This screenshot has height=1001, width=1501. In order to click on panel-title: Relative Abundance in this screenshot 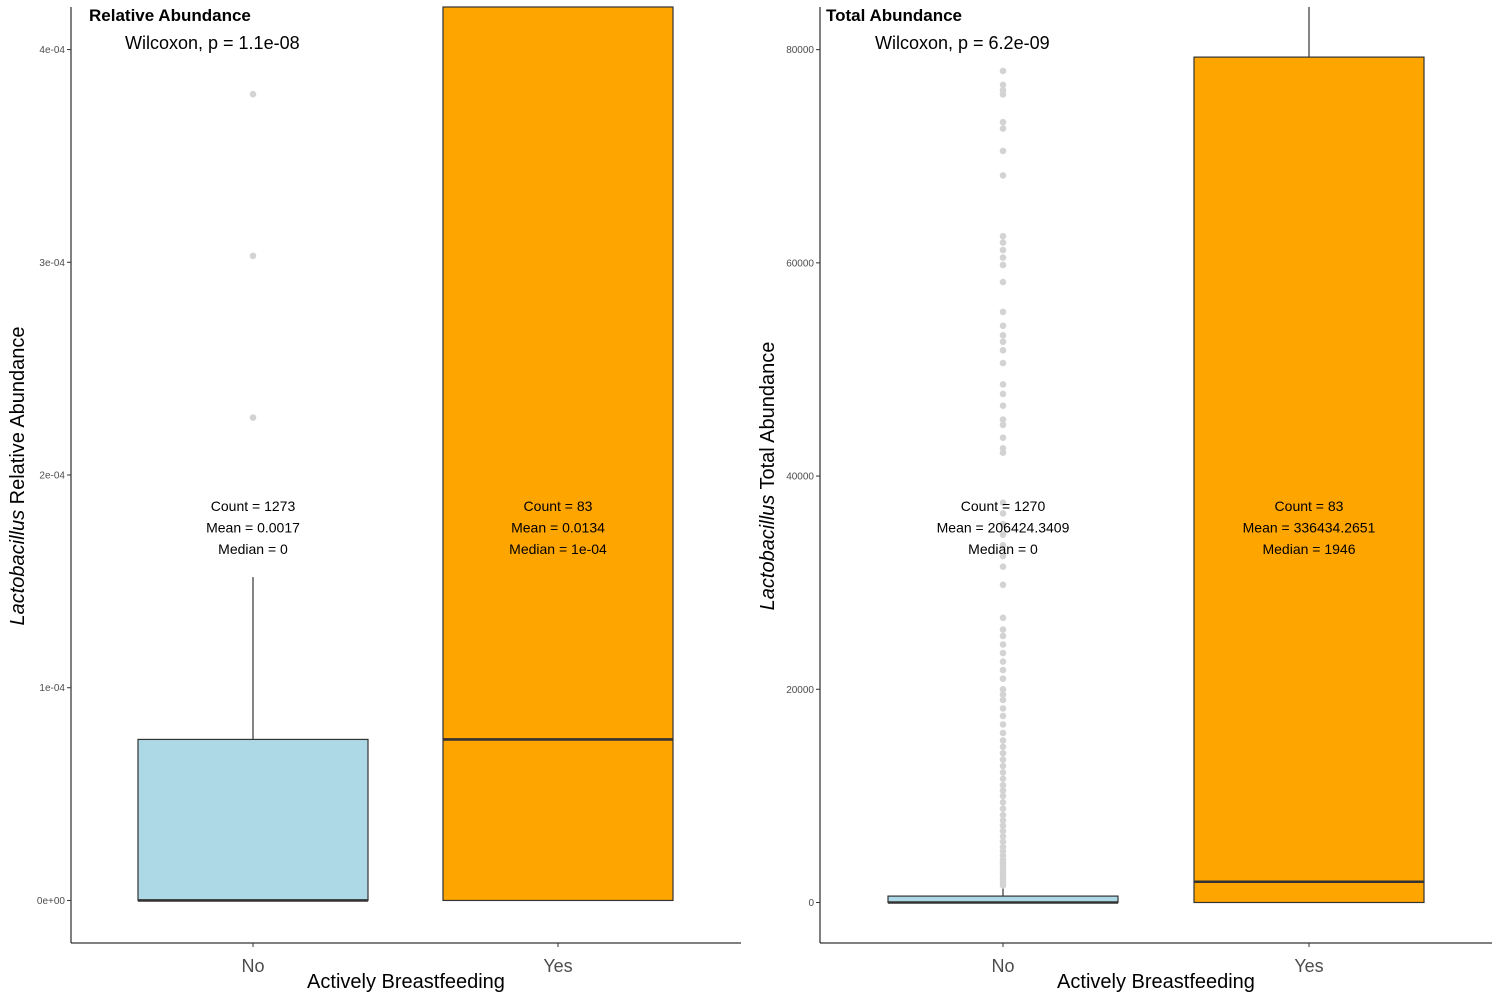, I will do `click(170, 15)`.